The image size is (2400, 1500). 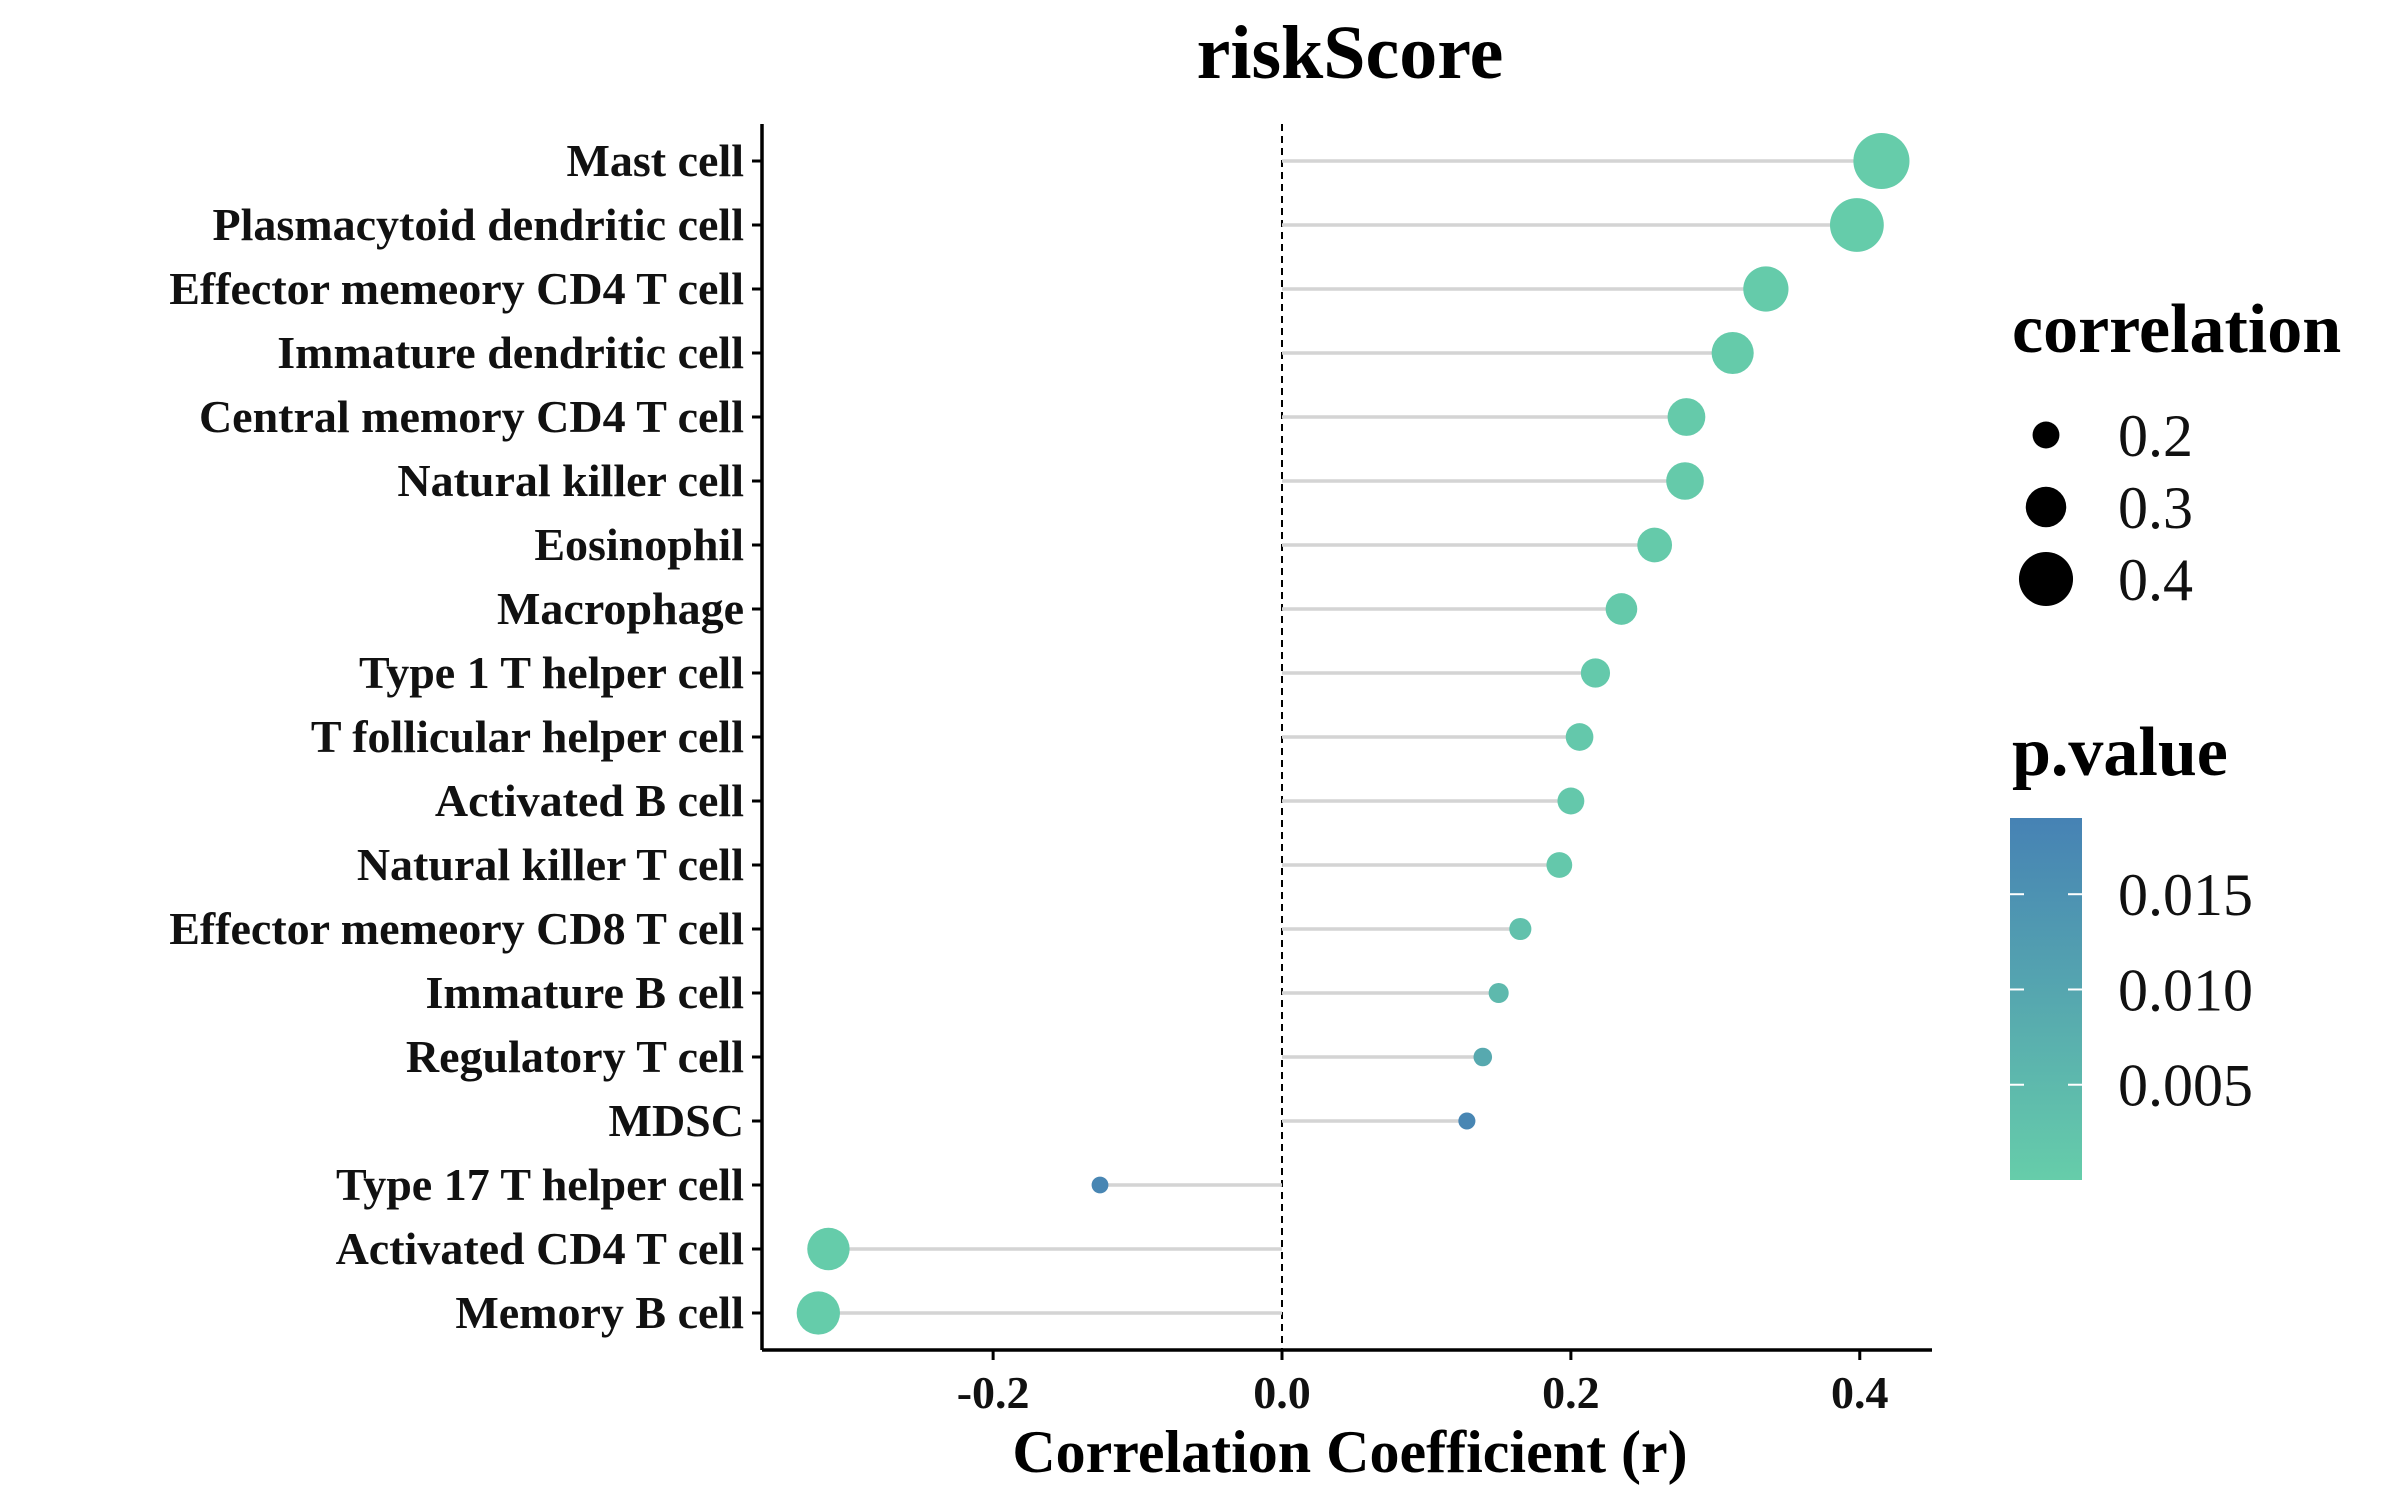 I want to click on size-legend-label-2: 0.4, so click(x=2155, y=580).